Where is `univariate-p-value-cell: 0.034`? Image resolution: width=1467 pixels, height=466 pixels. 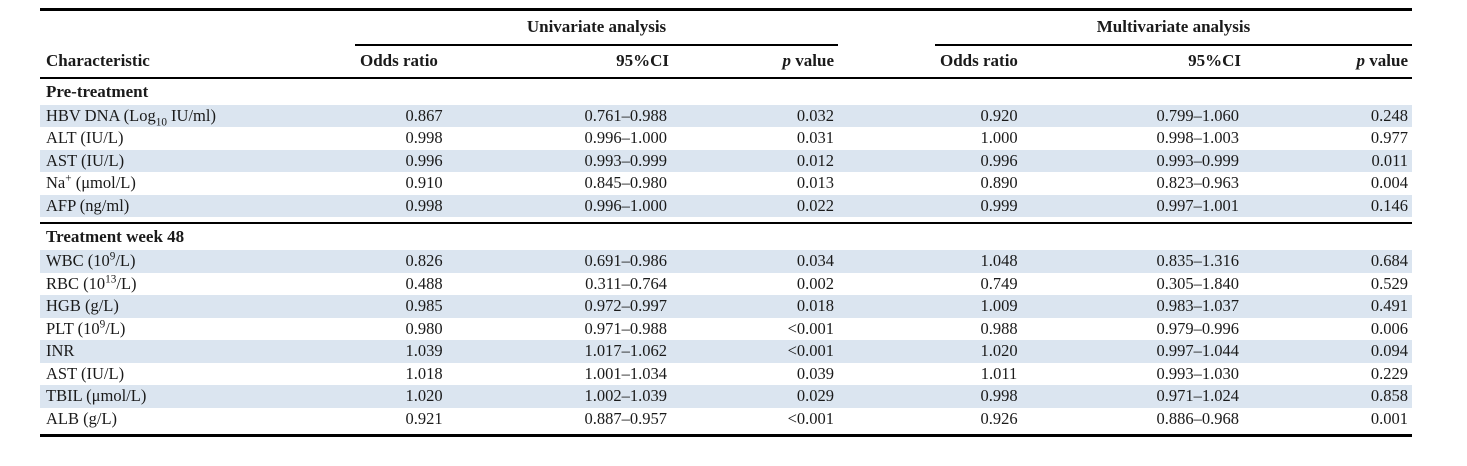 univariate-p-value-cell: 0.034 is located at coordinates (756, 261).